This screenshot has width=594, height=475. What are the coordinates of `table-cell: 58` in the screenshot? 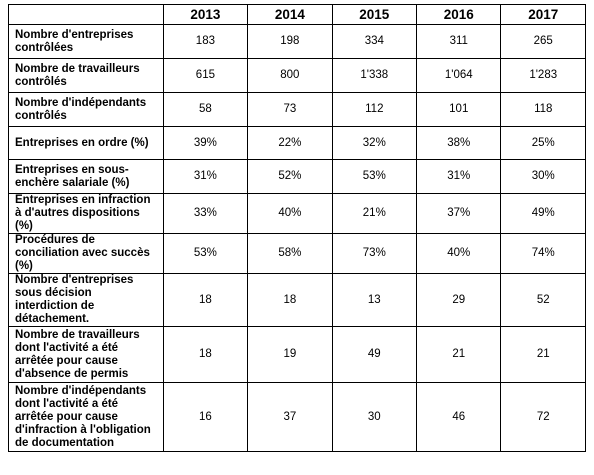 It's located at (205, 109).